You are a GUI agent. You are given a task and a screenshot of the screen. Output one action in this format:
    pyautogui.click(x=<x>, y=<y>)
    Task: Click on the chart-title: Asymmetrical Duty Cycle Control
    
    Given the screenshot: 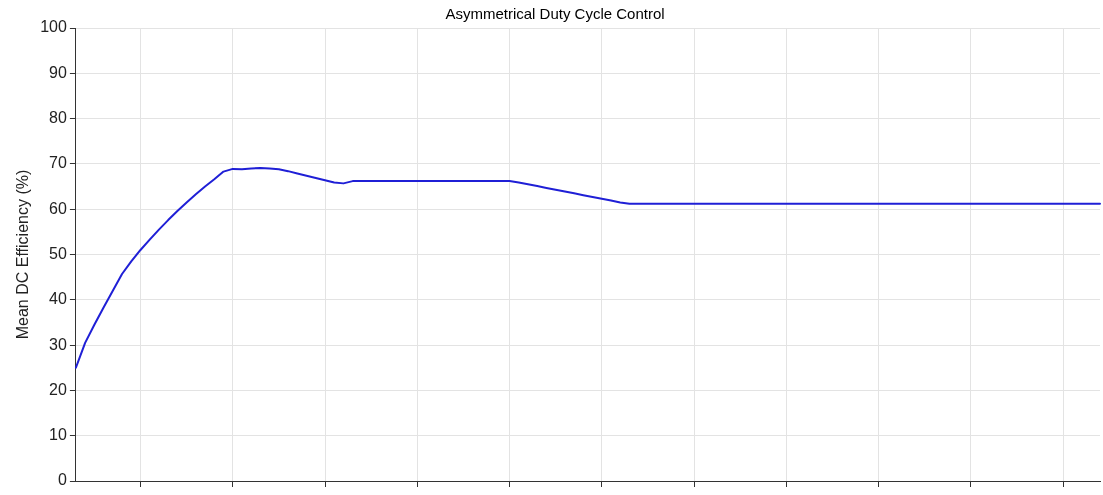 What is the action you would take?
    pyautogui.click(x=555, y=14)
    